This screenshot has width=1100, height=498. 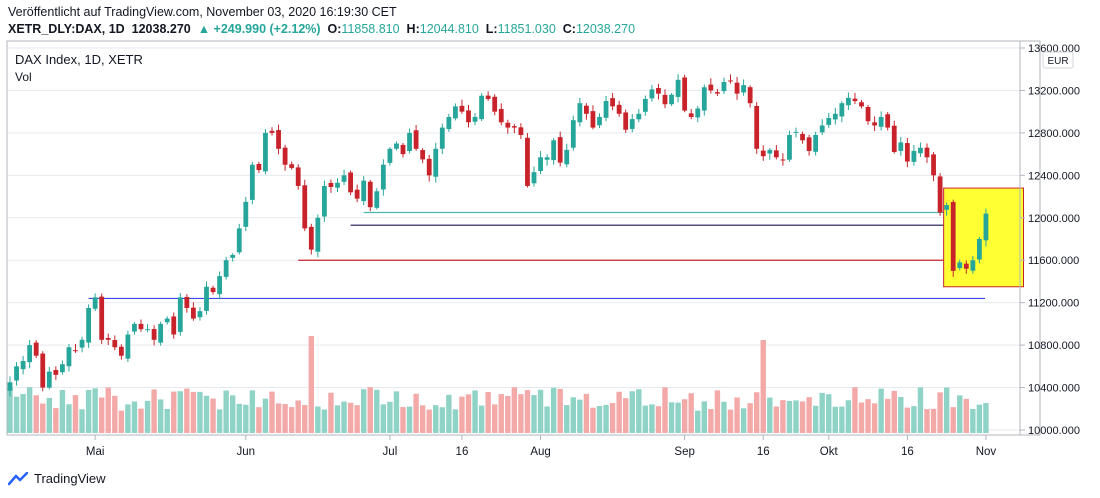 What do you see at coordinates (569, 29) in the screenshot?
I see `close-label: C:` at bounding box center [569, 29].